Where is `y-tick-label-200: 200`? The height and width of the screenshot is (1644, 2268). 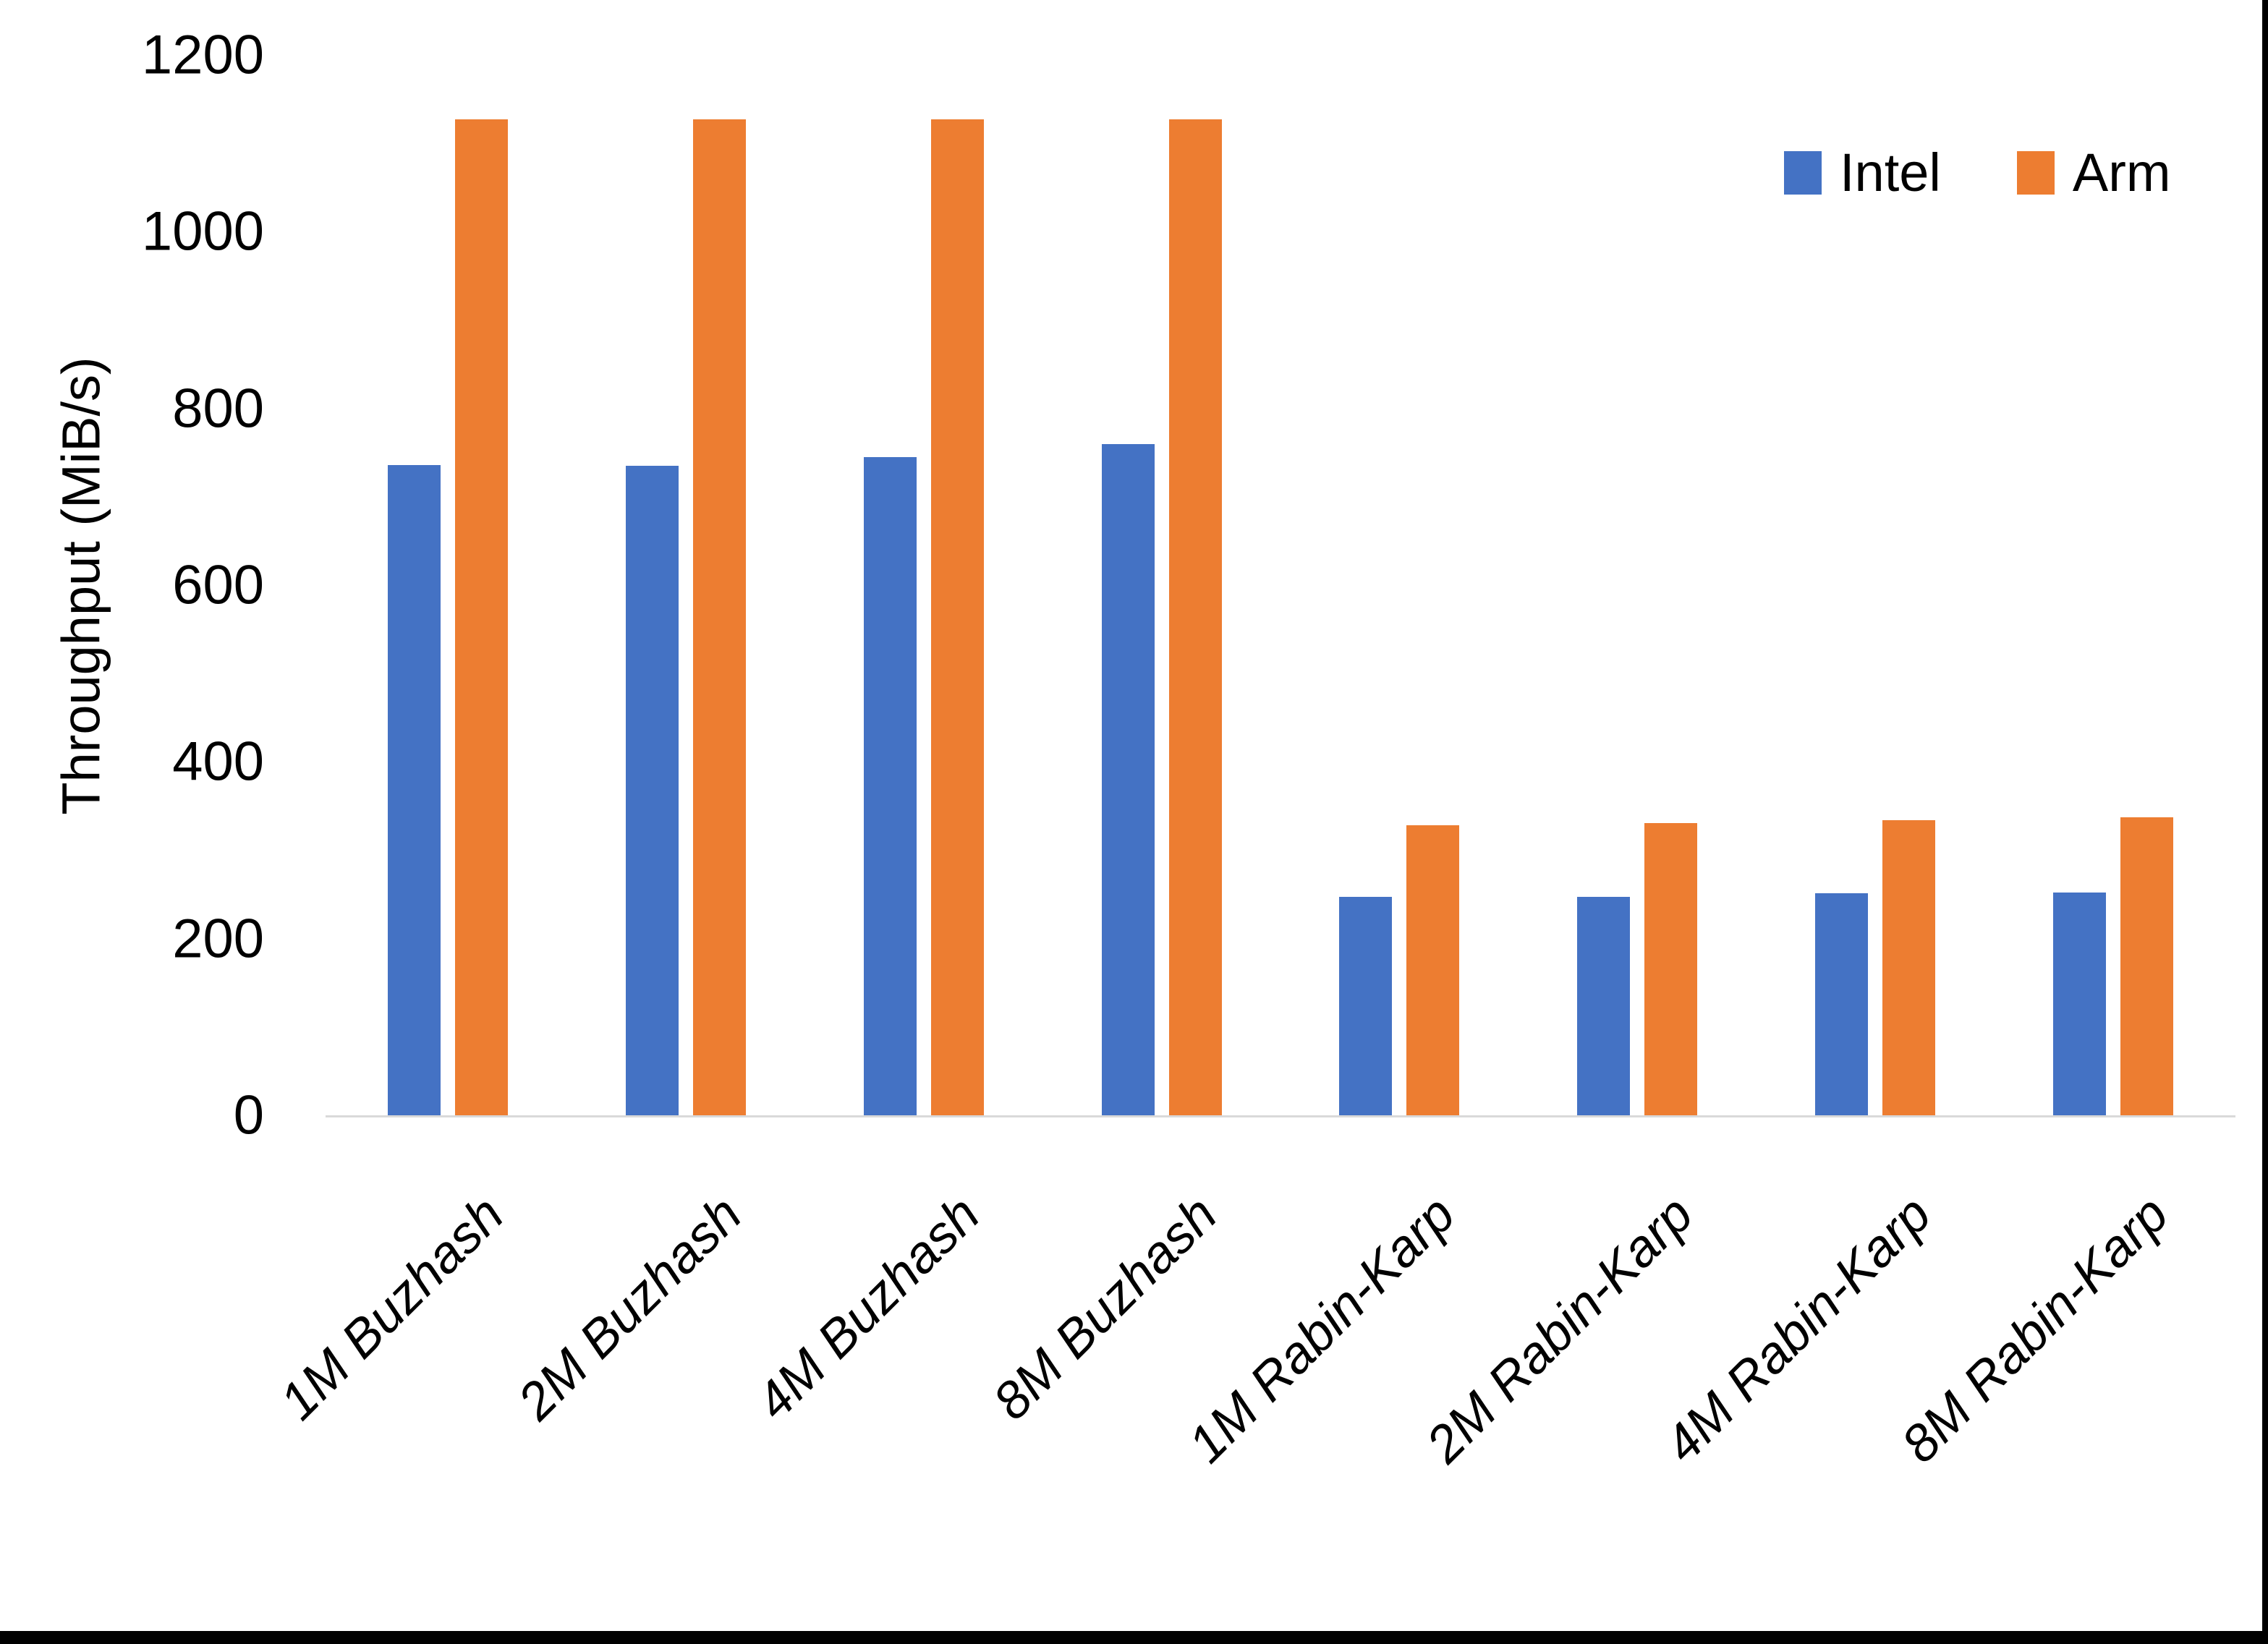 y-tick-label-200: 200 is located at coordinates (218, 939).